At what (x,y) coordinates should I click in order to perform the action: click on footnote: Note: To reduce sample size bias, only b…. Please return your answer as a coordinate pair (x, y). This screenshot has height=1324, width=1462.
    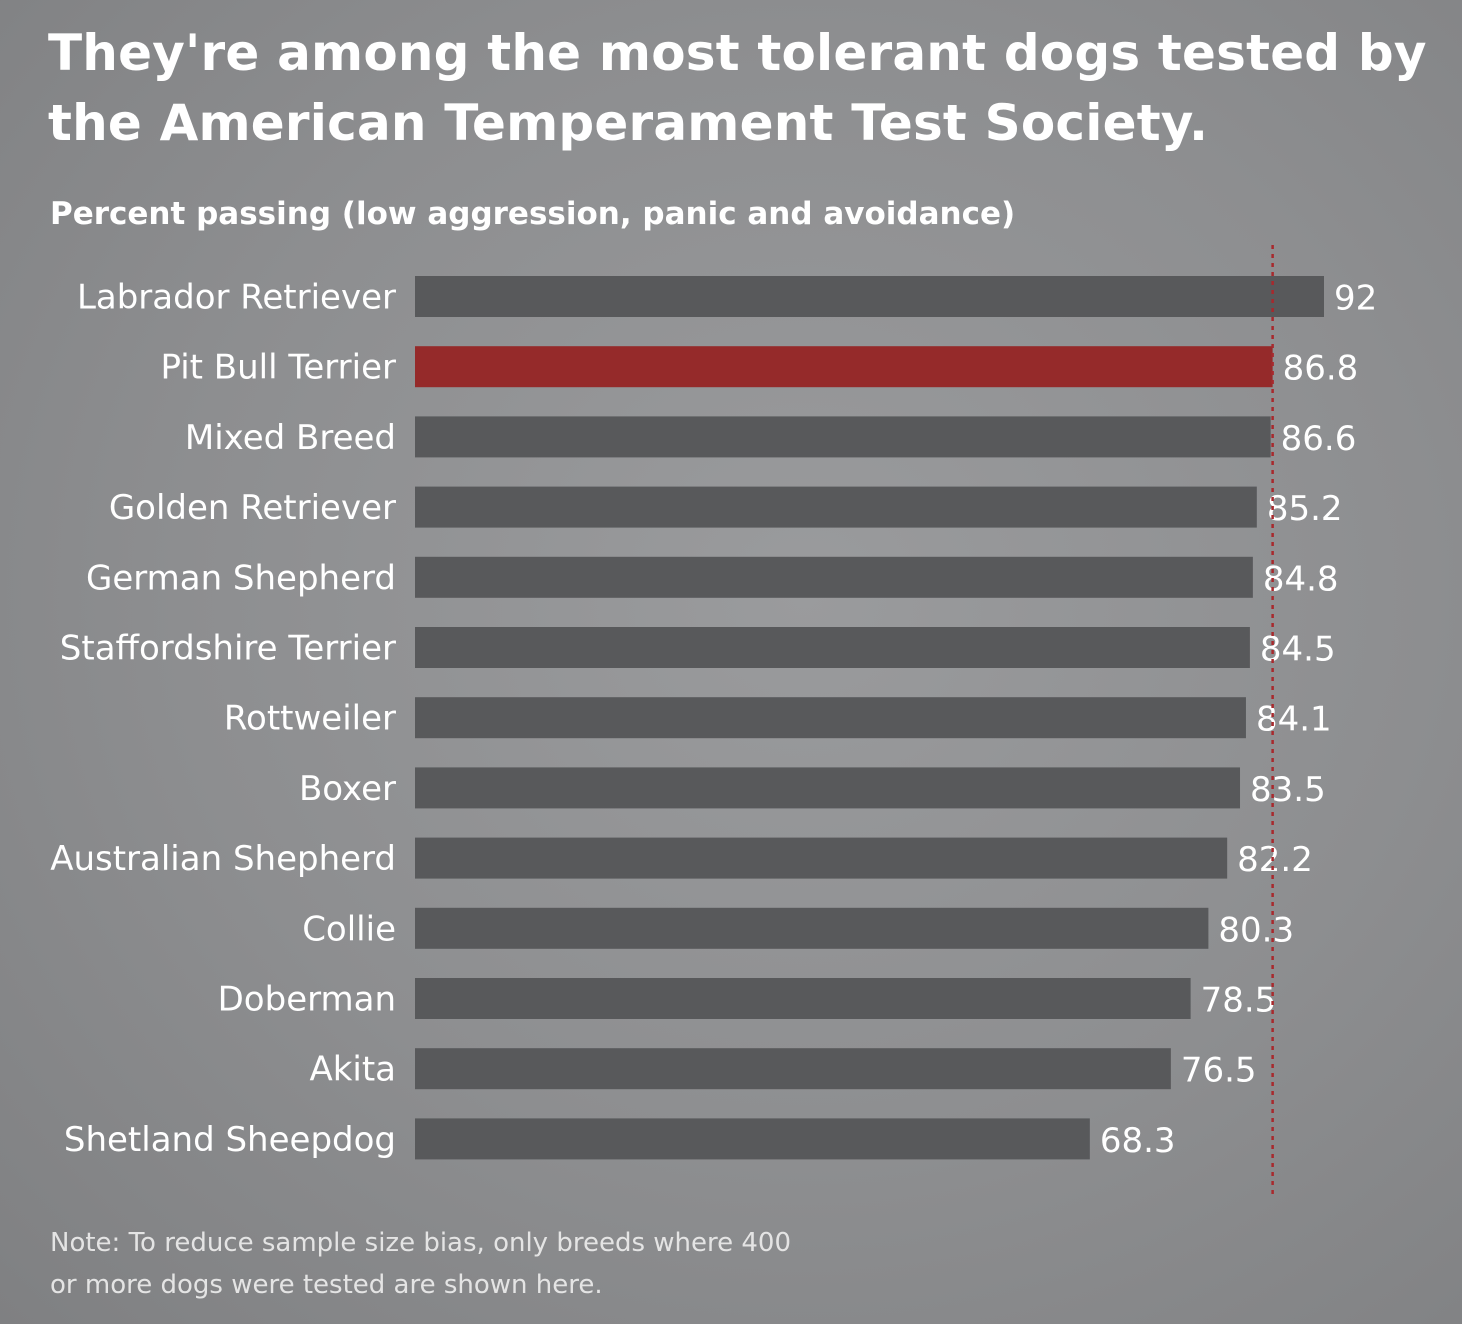
    Looking at the image, I should click on (550, 1264).